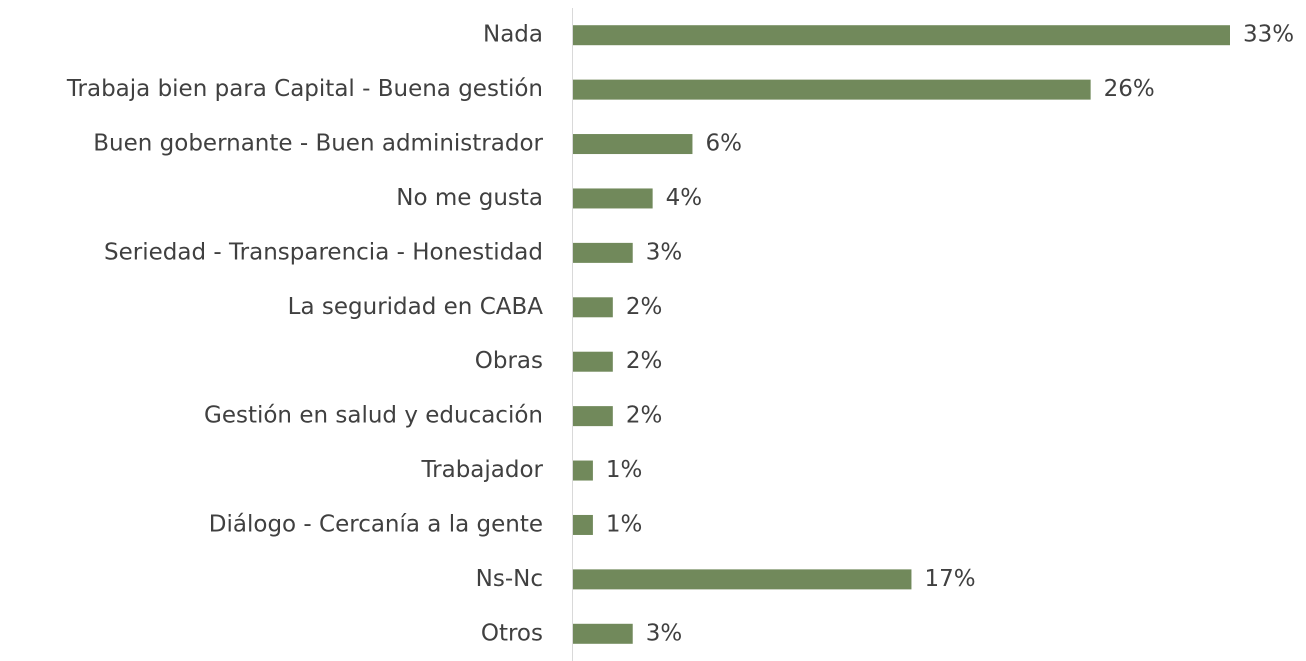 The height and width of the screenshot is (661, 1306). Describe the element at coordinates (723, 144) in the screenshot. I see `value-label: 6%` at that location.